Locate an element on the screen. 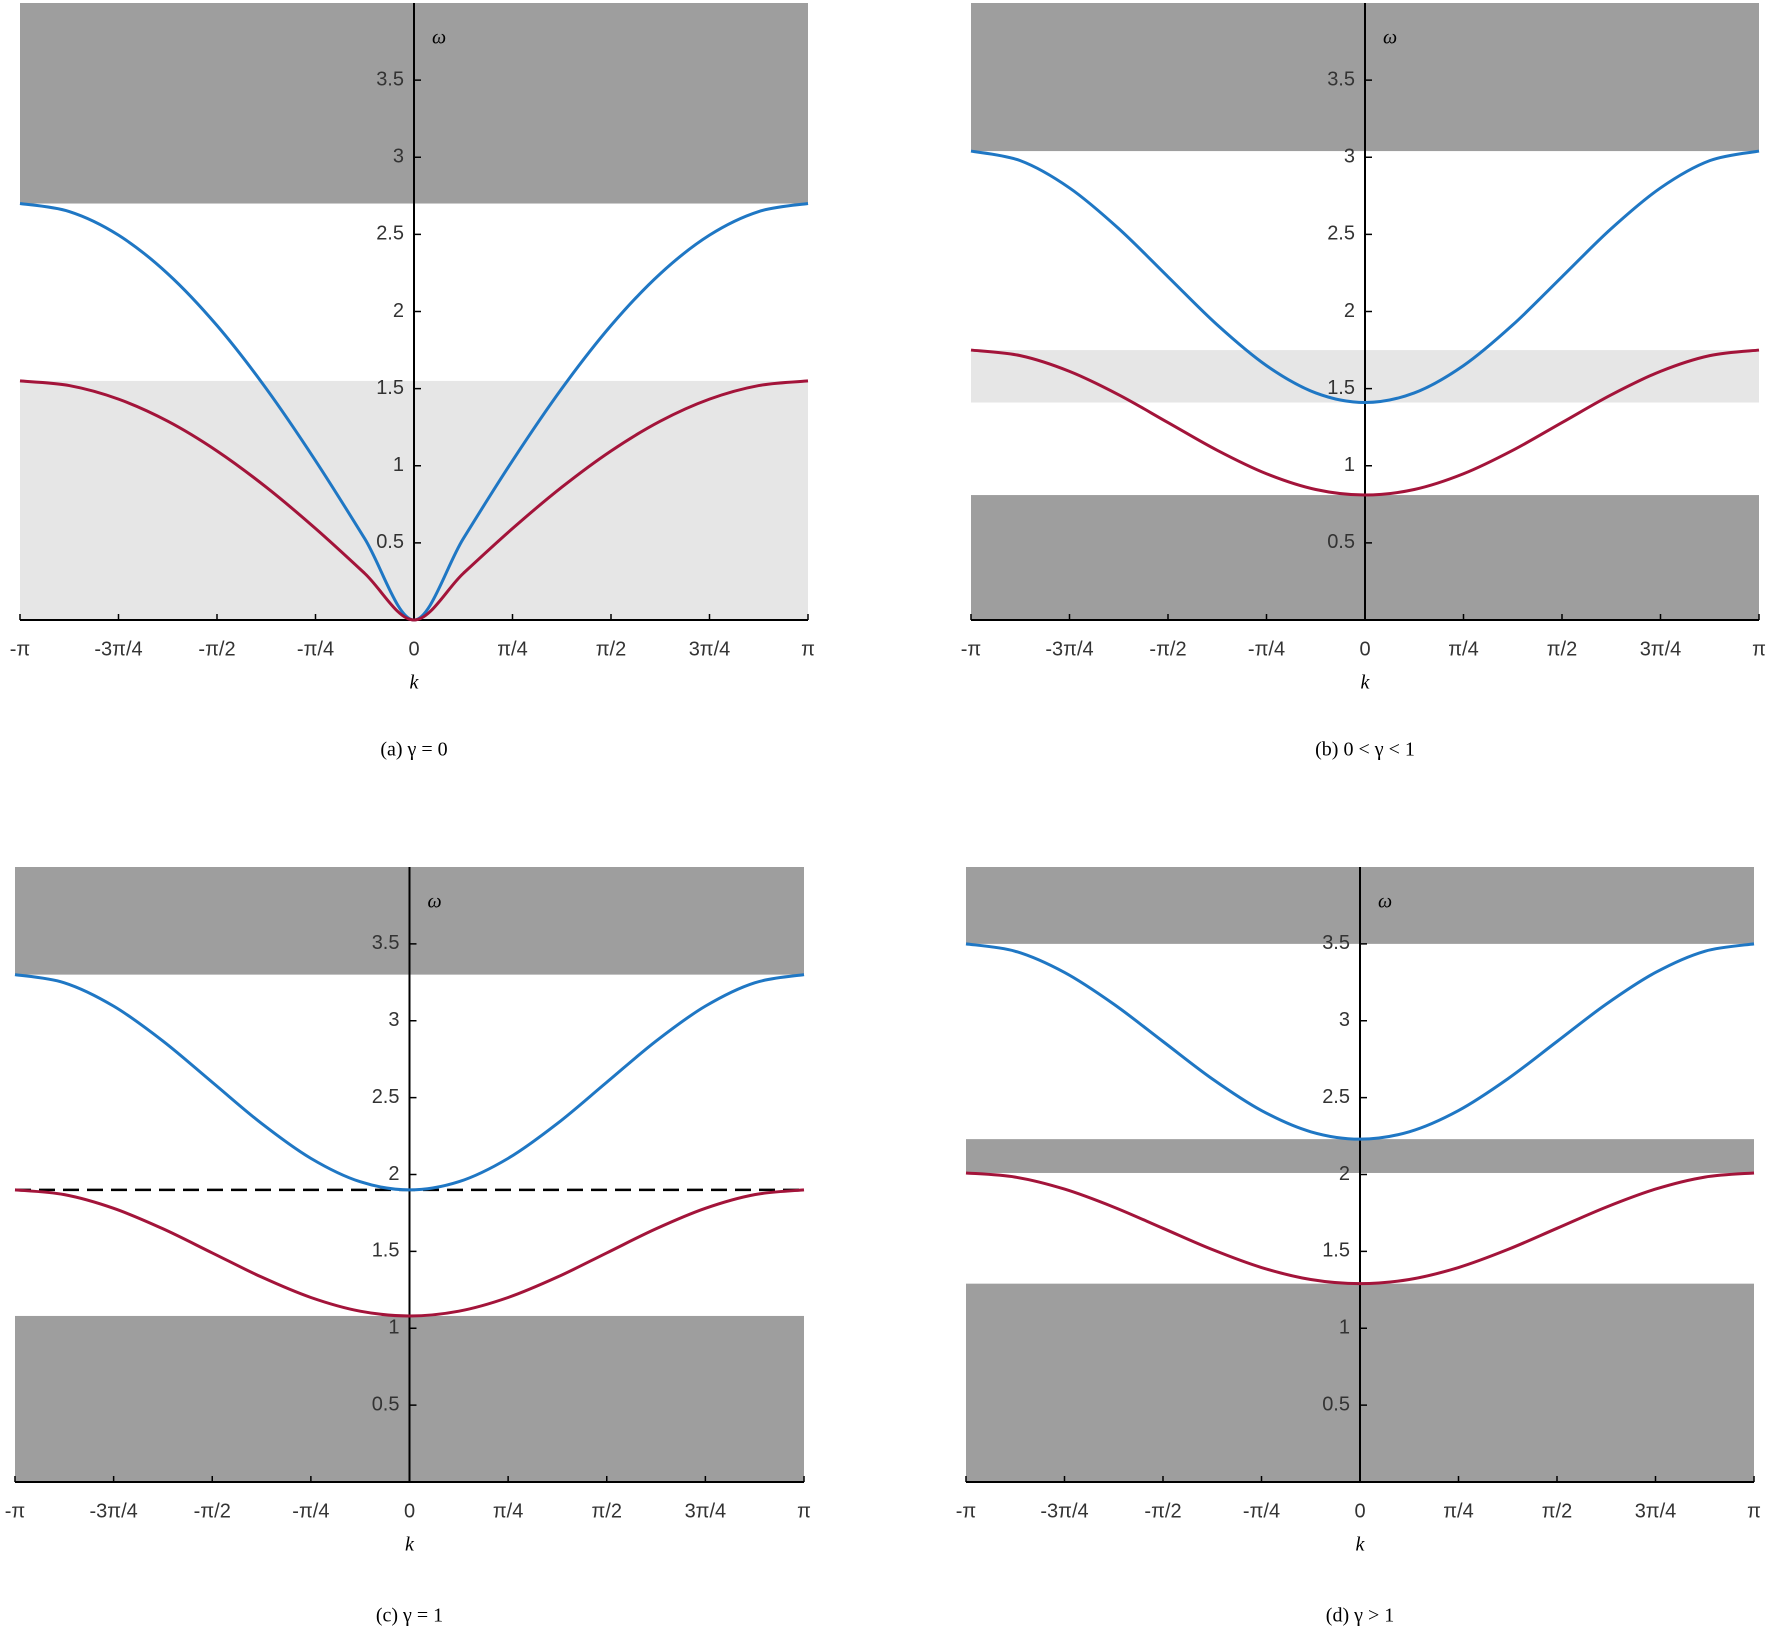 The image size is (1770, 1649). caption: (a) γ = 0 is located at coordinates (413, 750).